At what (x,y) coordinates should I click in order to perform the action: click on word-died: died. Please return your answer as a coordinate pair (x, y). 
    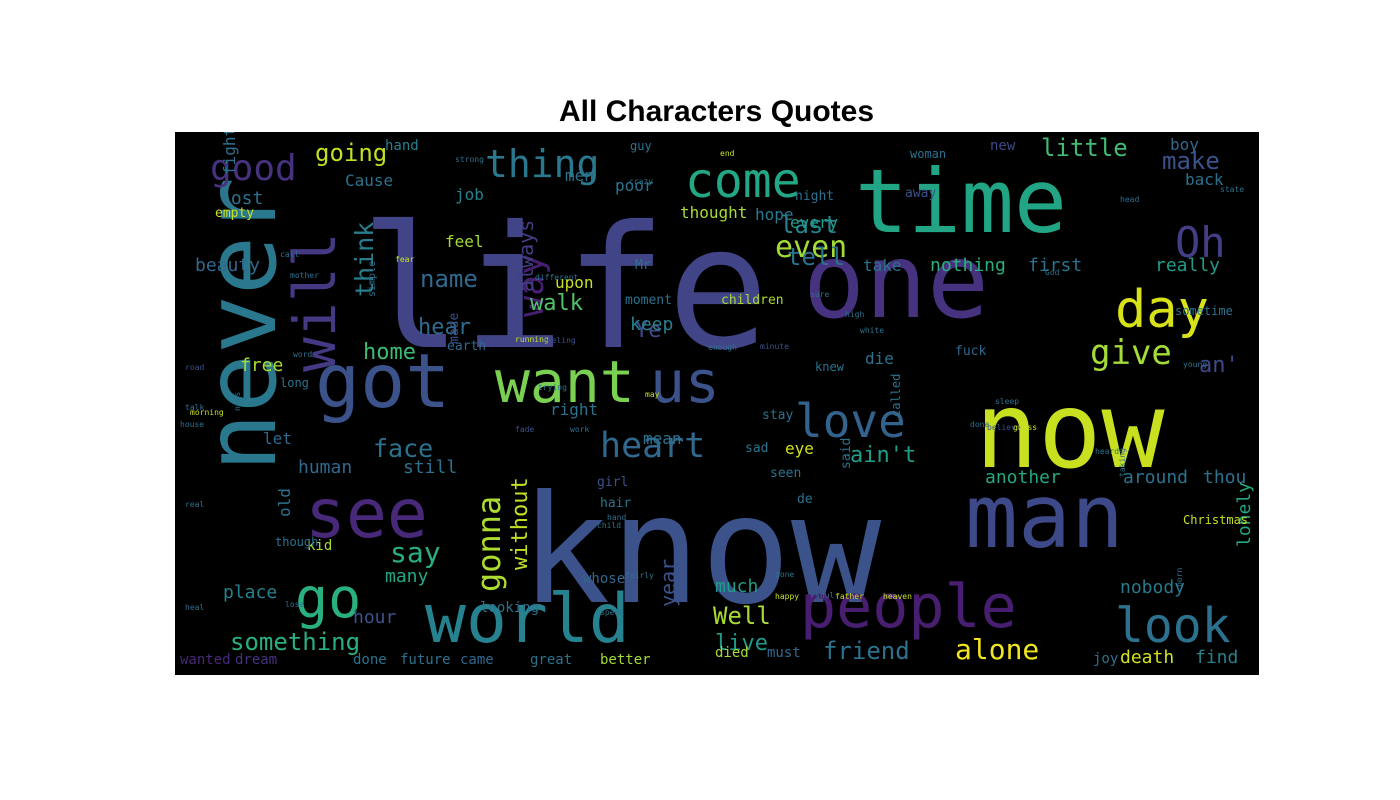
    Looking at the image, I should click on (732, 653).